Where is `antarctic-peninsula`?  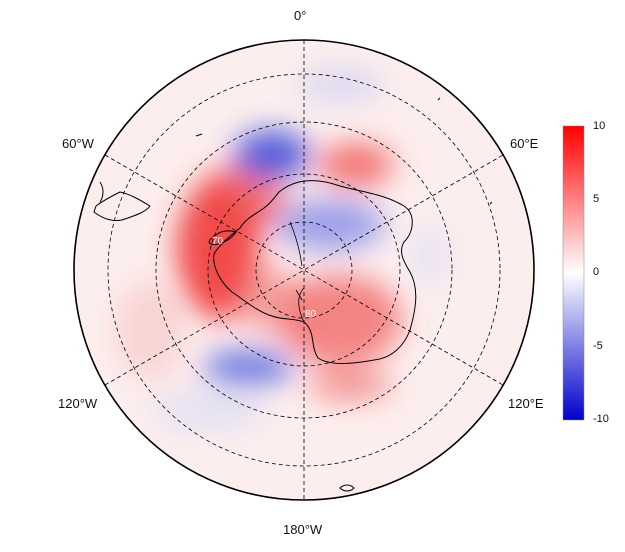 antarctic-peninsula is located at coordinates (222, 237).